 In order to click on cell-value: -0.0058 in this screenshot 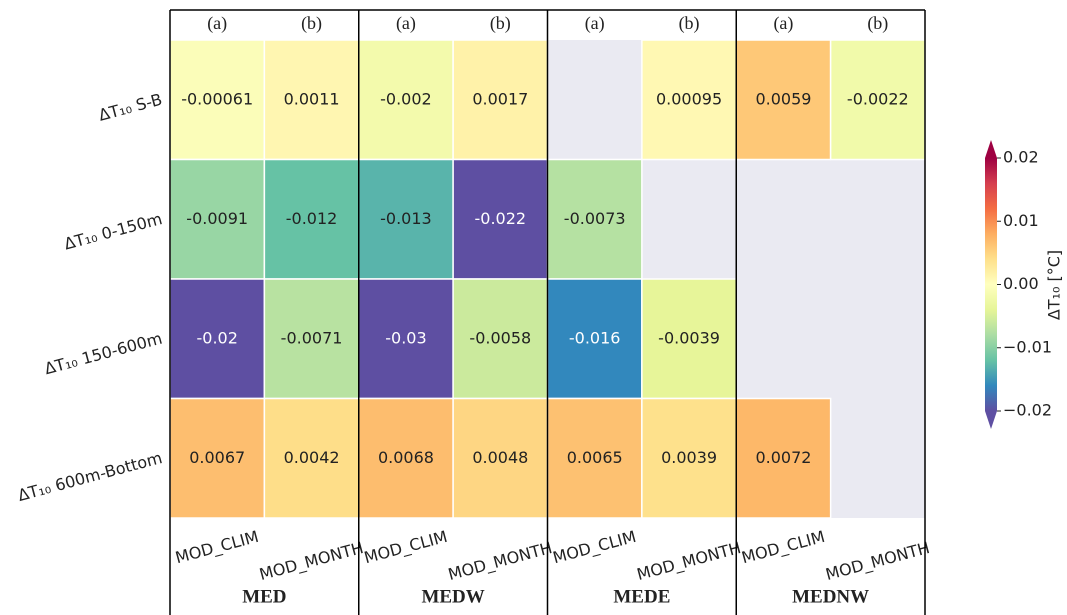, I will do `click(500, 337)`.